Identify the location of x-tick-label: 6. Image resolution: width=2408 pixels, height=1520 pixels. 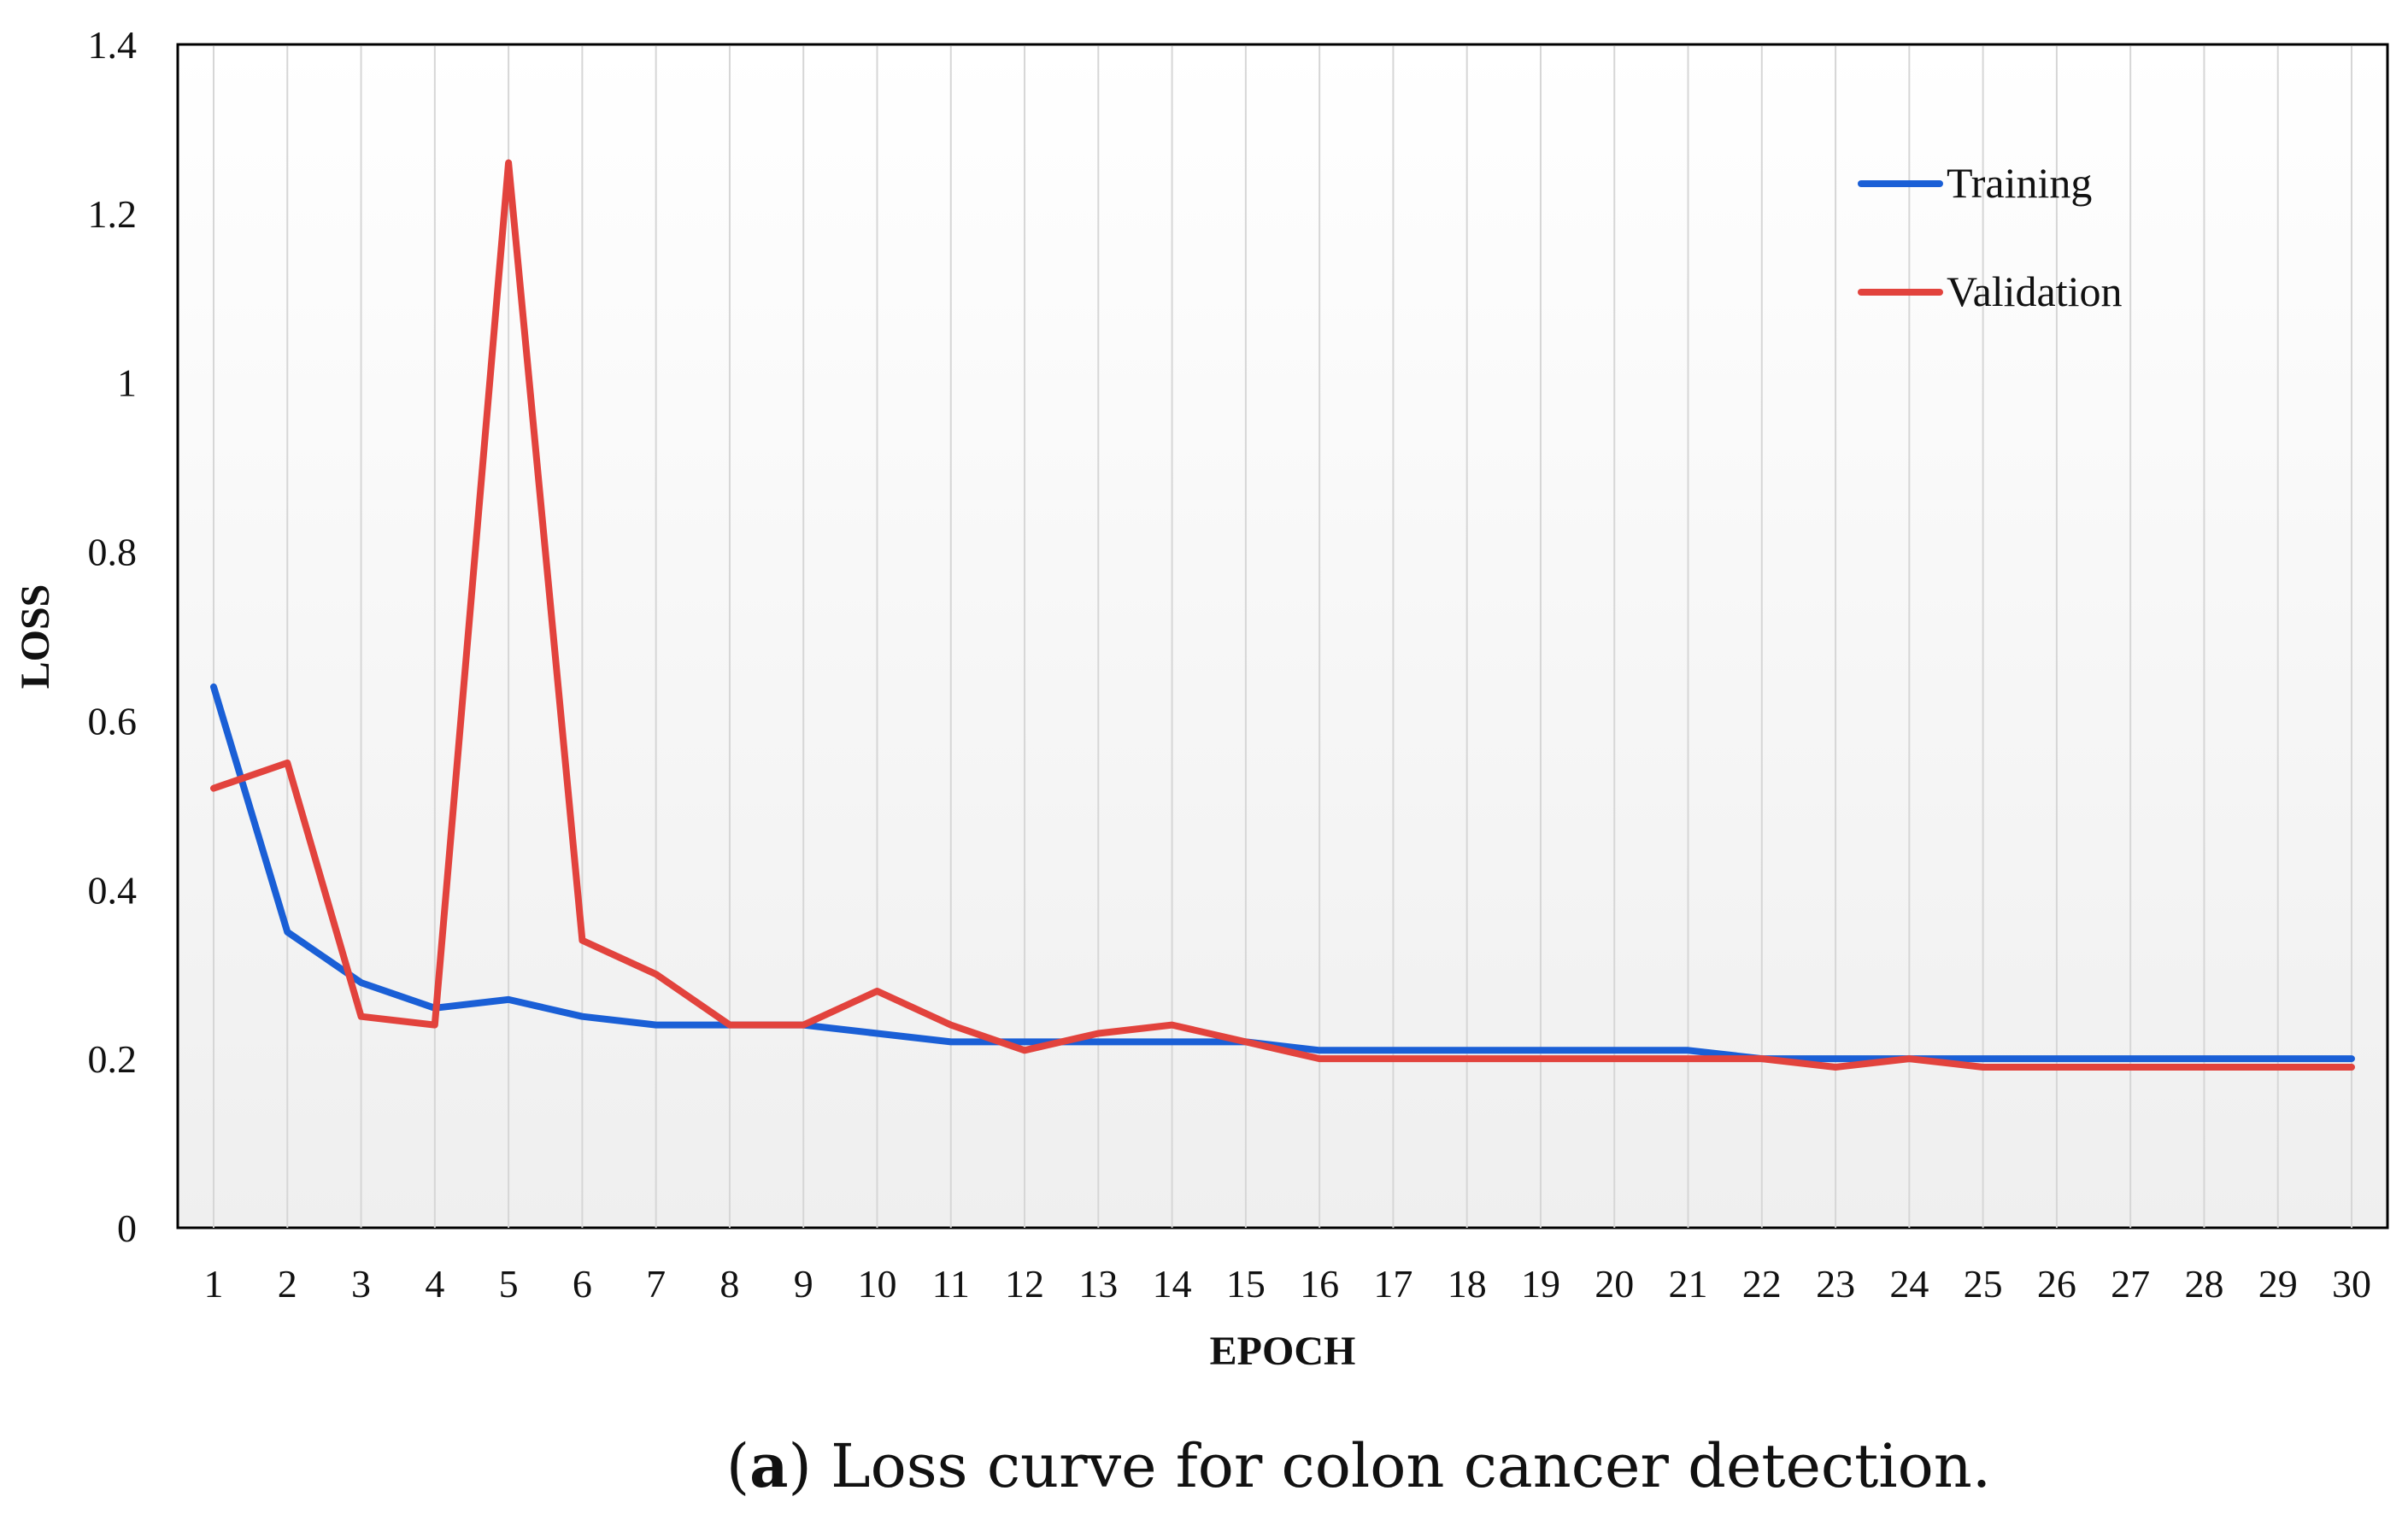
(582, 1284).